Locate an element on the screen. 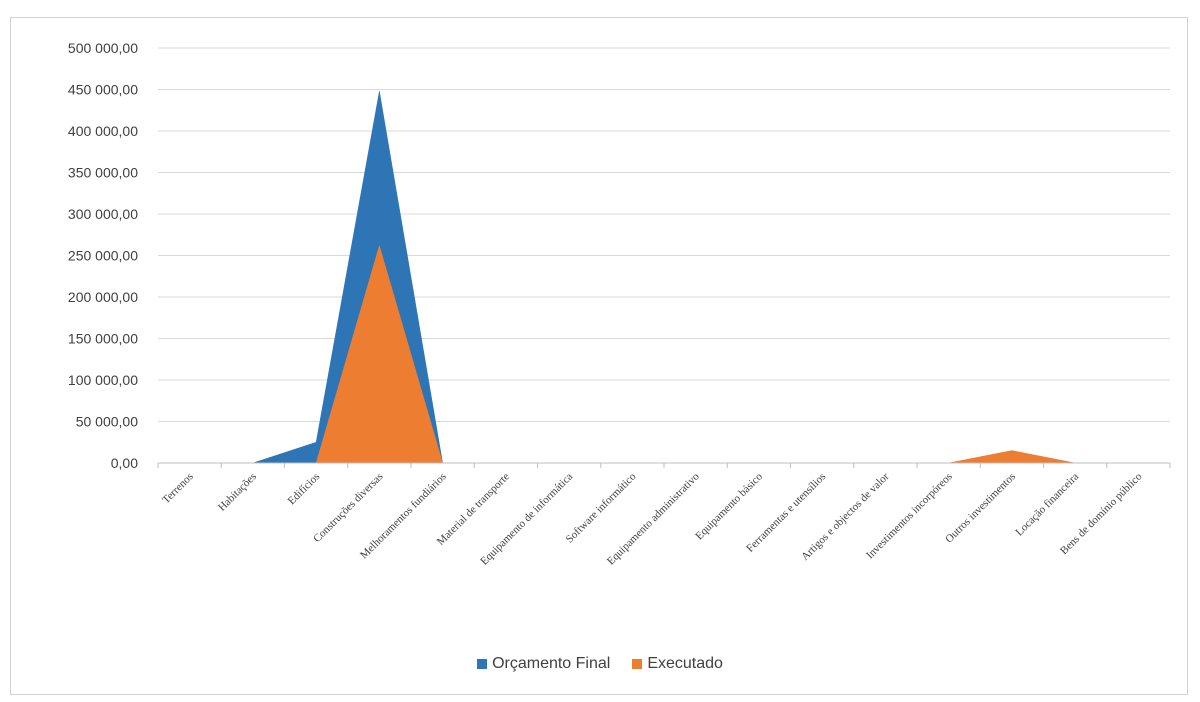 The width and height of the screenshot is (1200, 702). y-tick-label: 50 000,00 is located at coordinates (107, 422).